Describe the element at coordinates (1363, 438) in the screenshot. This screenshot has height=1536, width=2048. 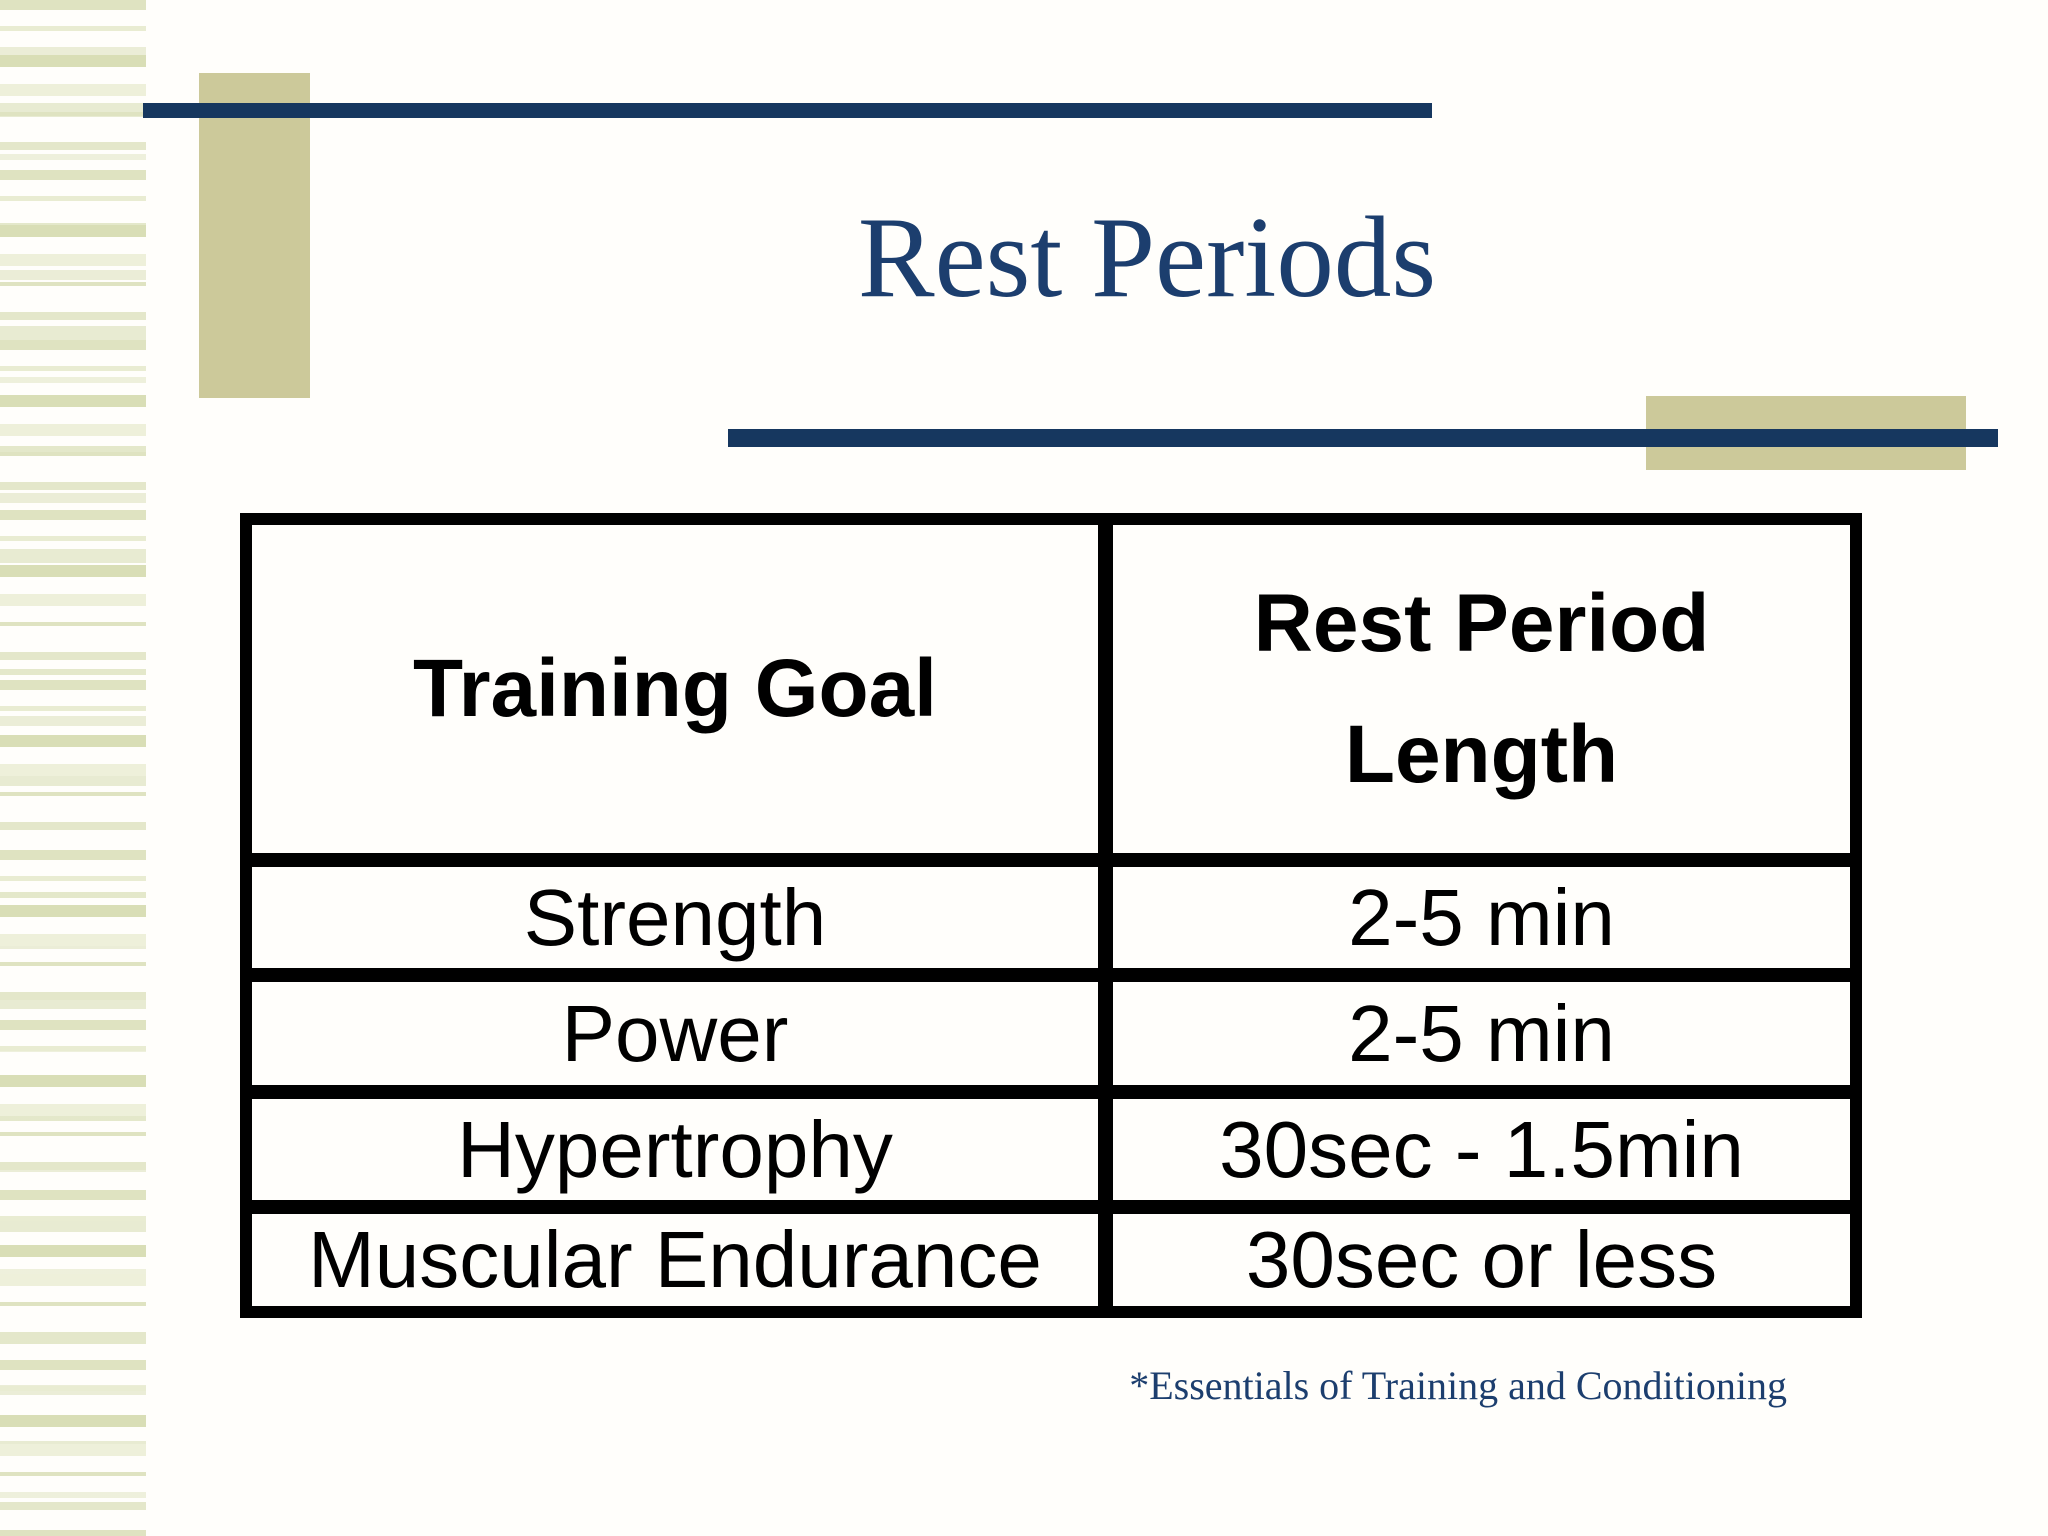
I see `accent-bar-under-title` at that location.